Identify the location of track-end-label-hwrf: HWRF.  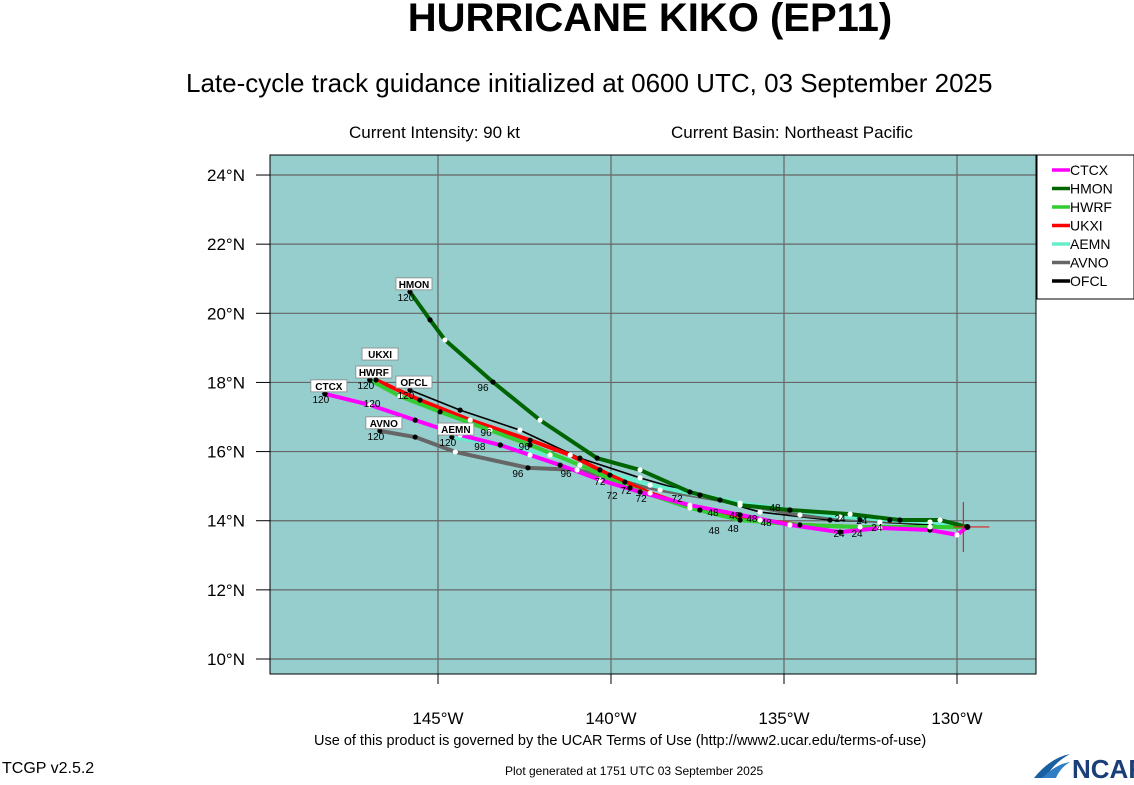
(374, 372).